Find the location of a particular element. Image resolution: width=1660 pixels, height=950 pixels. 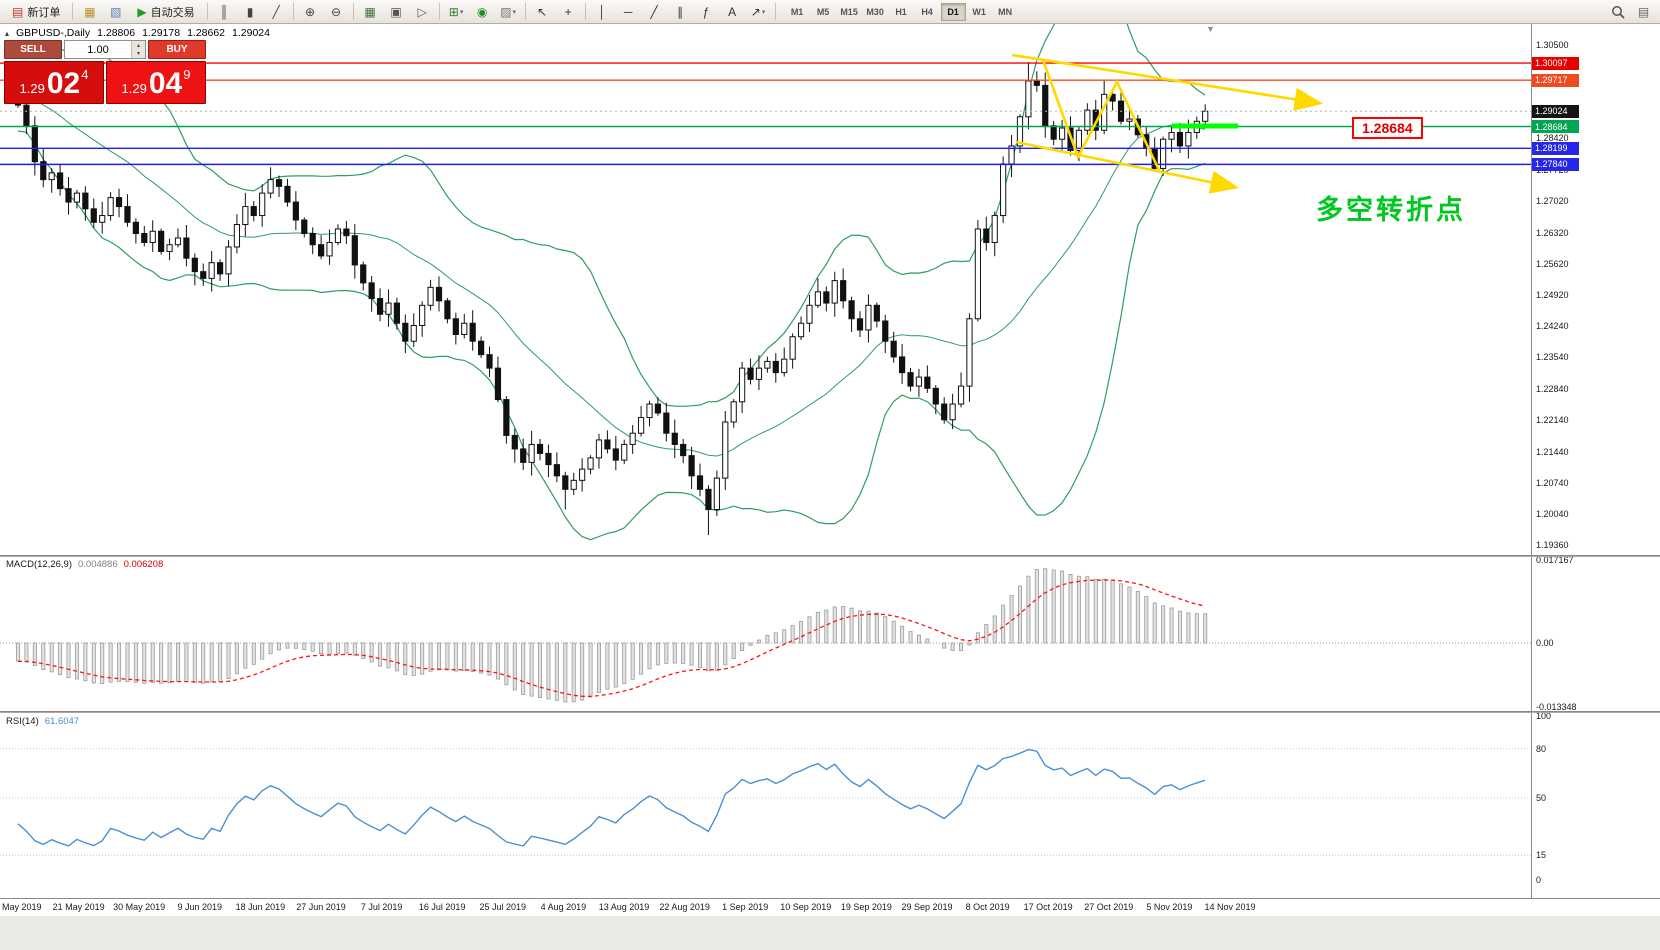

price-axis-label: 1.21440 is located at coordinates (1552, 451).